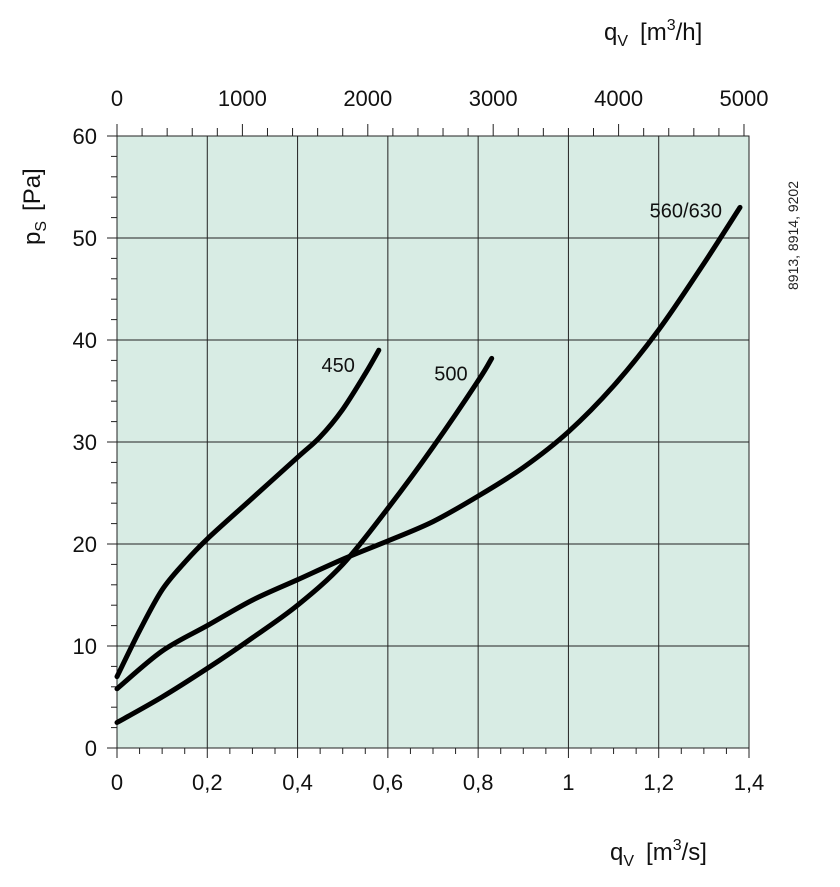  What do you see at coordinates (85, 646) in the screenshot?
I see `y-tick-label: 10` at bounding box center [85, 646].